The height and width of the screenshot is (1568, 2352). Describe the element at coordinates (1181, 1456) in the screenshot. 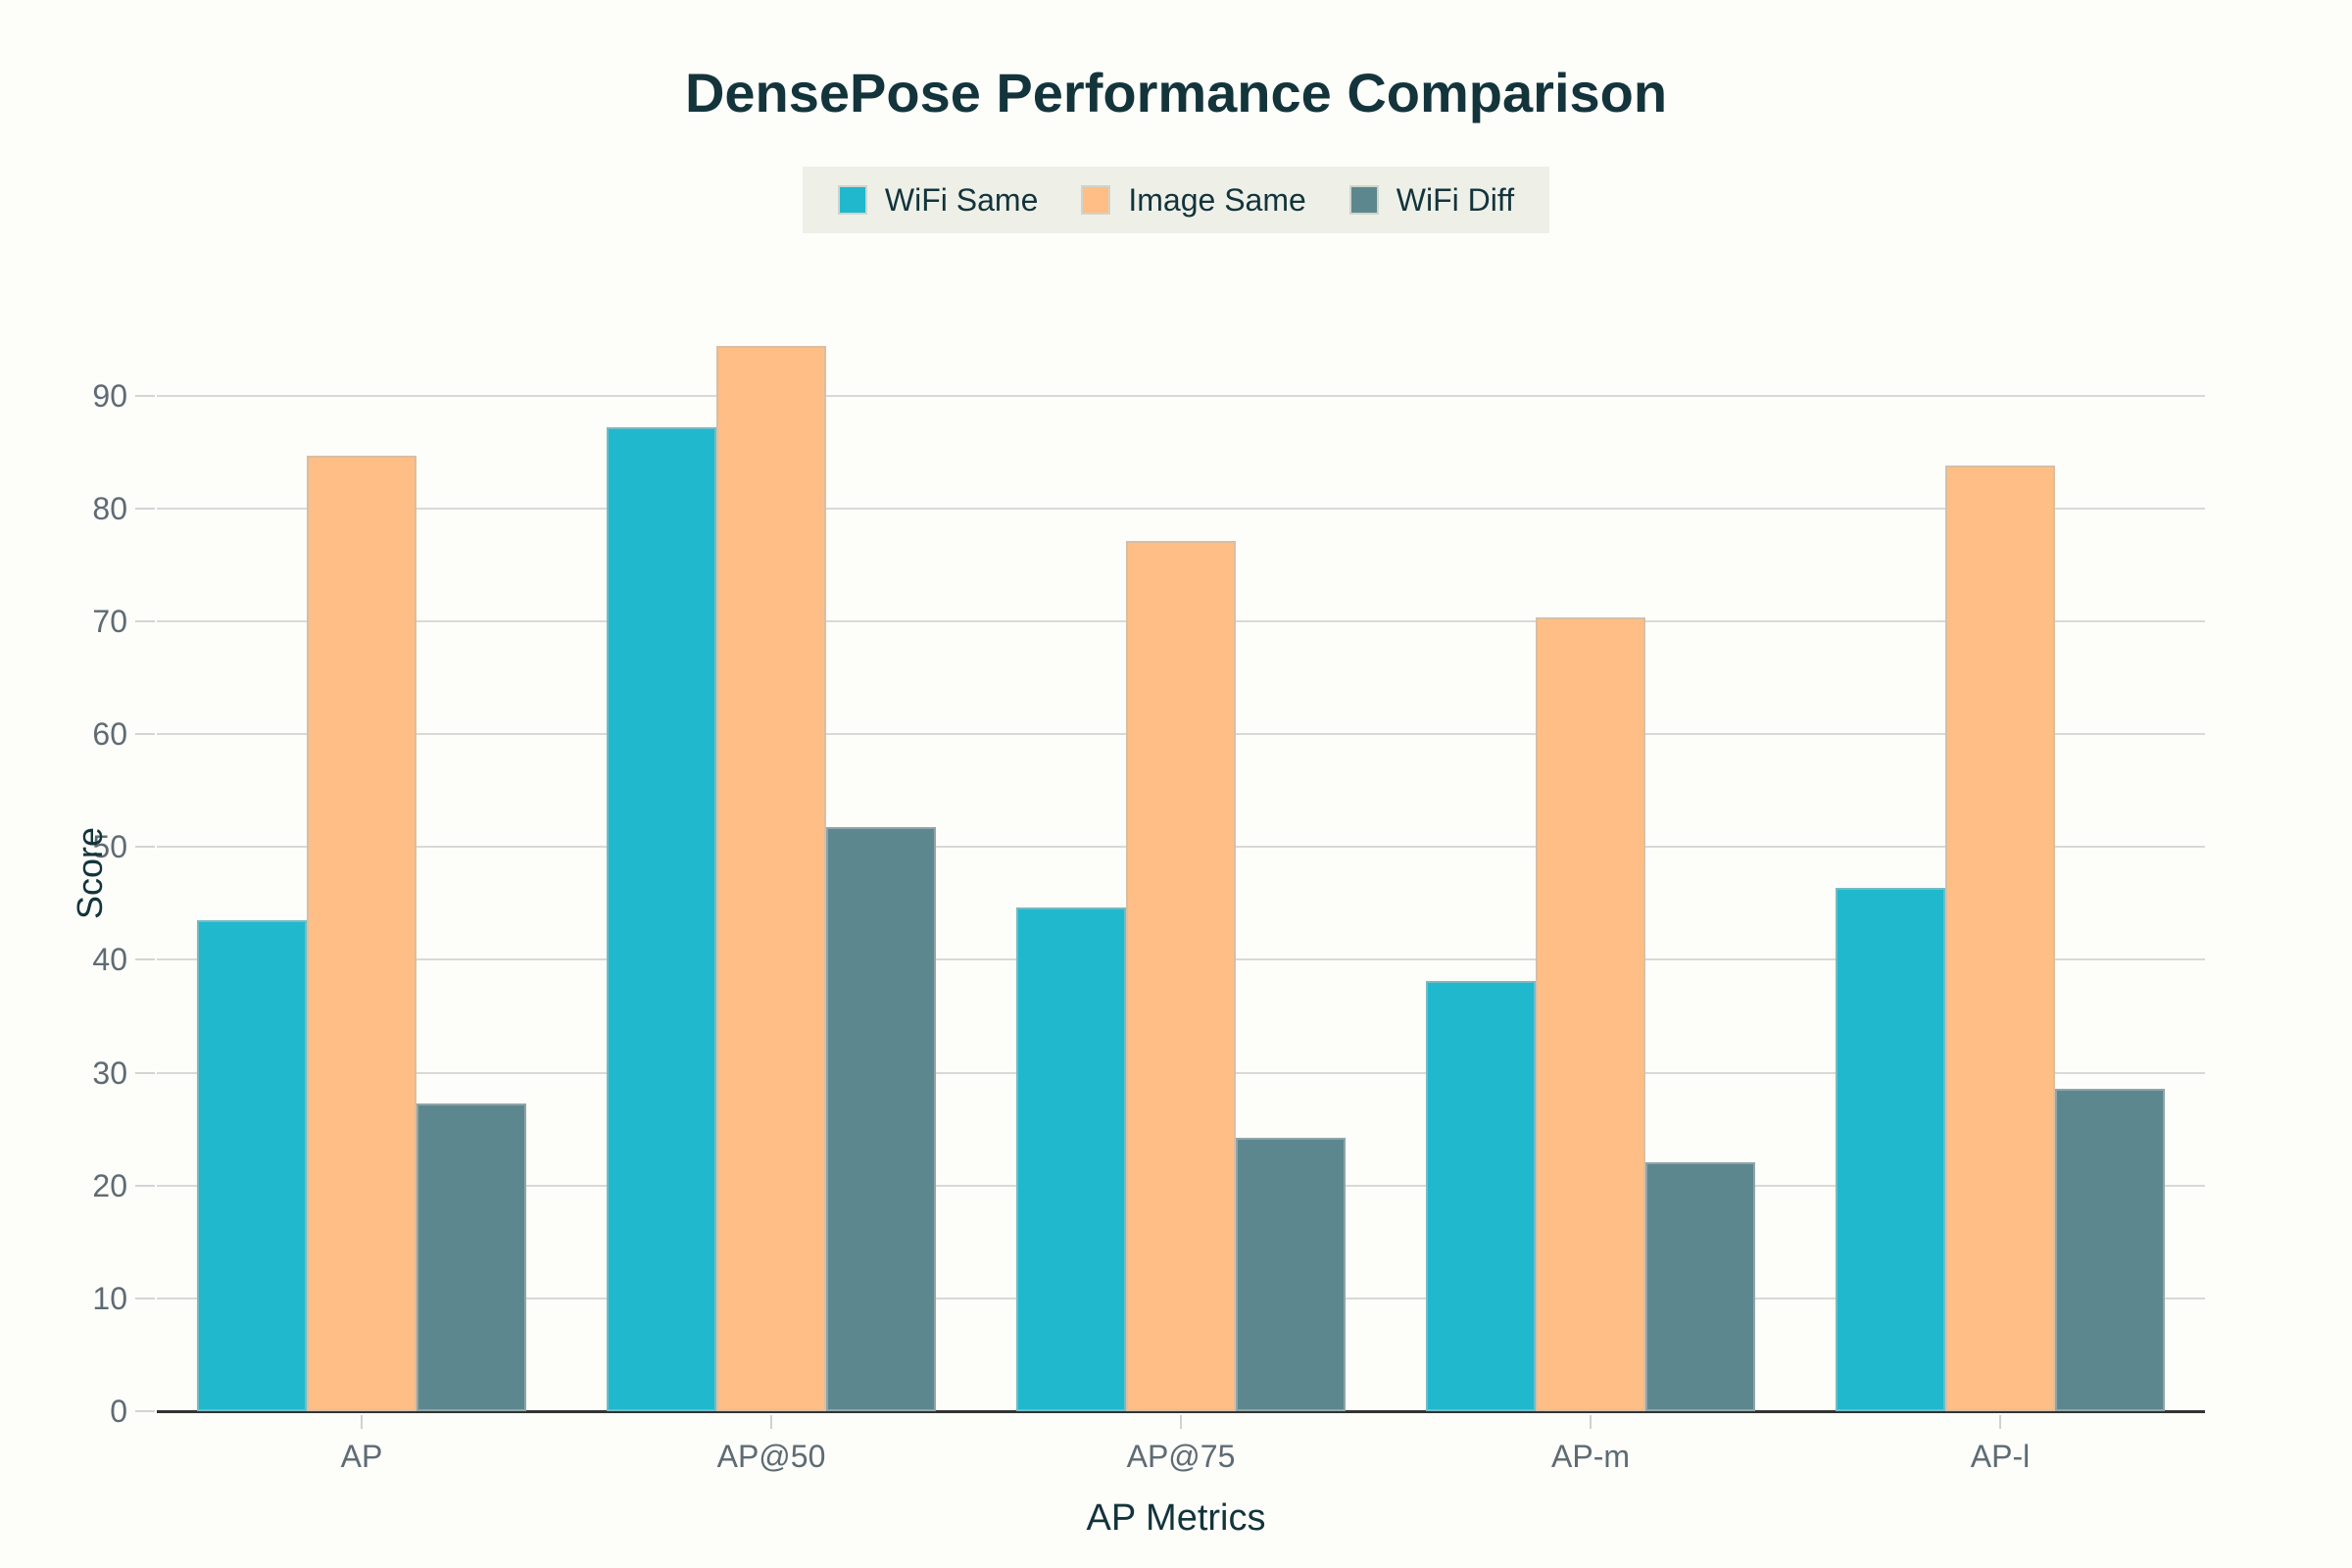

I see `x-tick-label-ap-75: AP@75` at that location.